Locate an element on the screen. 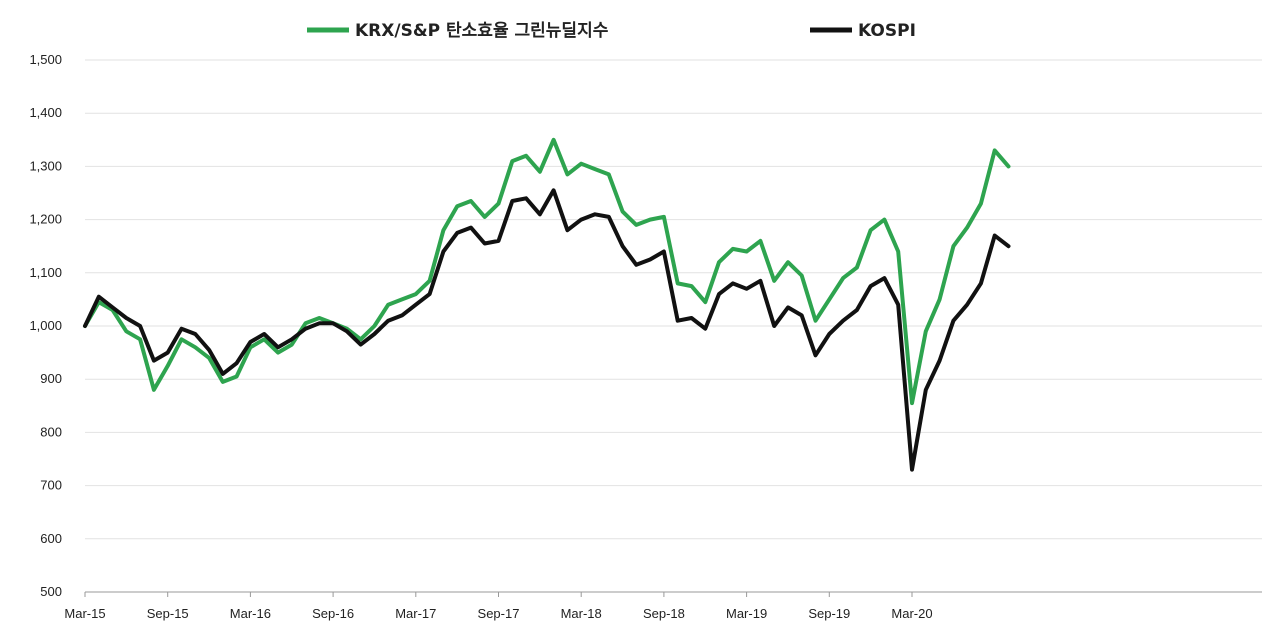 This screenshot has width=1280, height=641. y-tick-label: 900 is located at coordinates (51, 378).